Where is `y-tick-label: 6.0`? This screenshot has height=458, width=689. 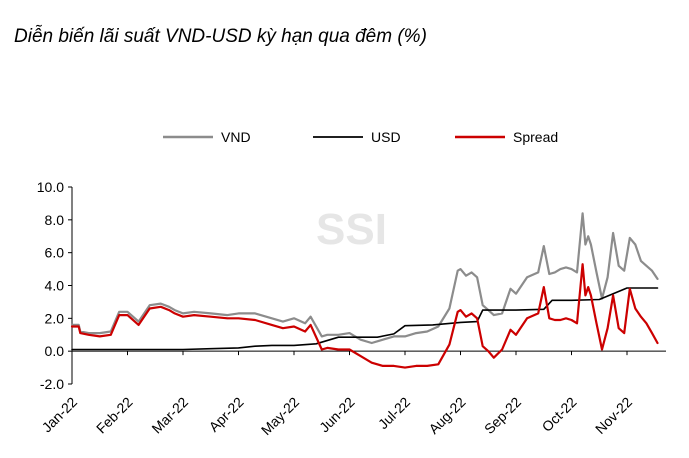 y-tick-label: 6.0 is located at coordinates (55, 253).